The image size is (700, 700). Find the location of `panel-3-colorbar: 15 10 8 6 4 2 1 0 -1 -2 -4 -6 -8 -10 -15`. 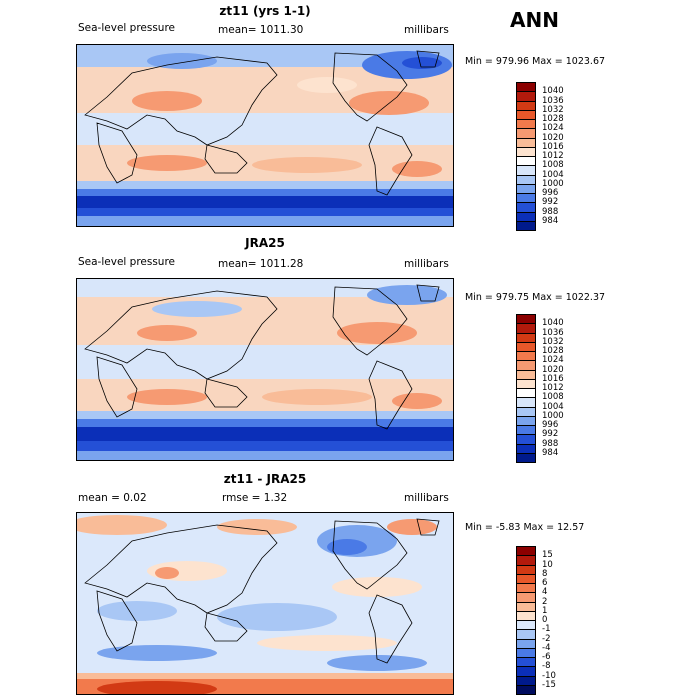

panel-3-colorbar: 15 10 8 6 4 2 1 0 -1 -2 -4 -6 -8 -10 -15 is located at coordinates (546, 620).